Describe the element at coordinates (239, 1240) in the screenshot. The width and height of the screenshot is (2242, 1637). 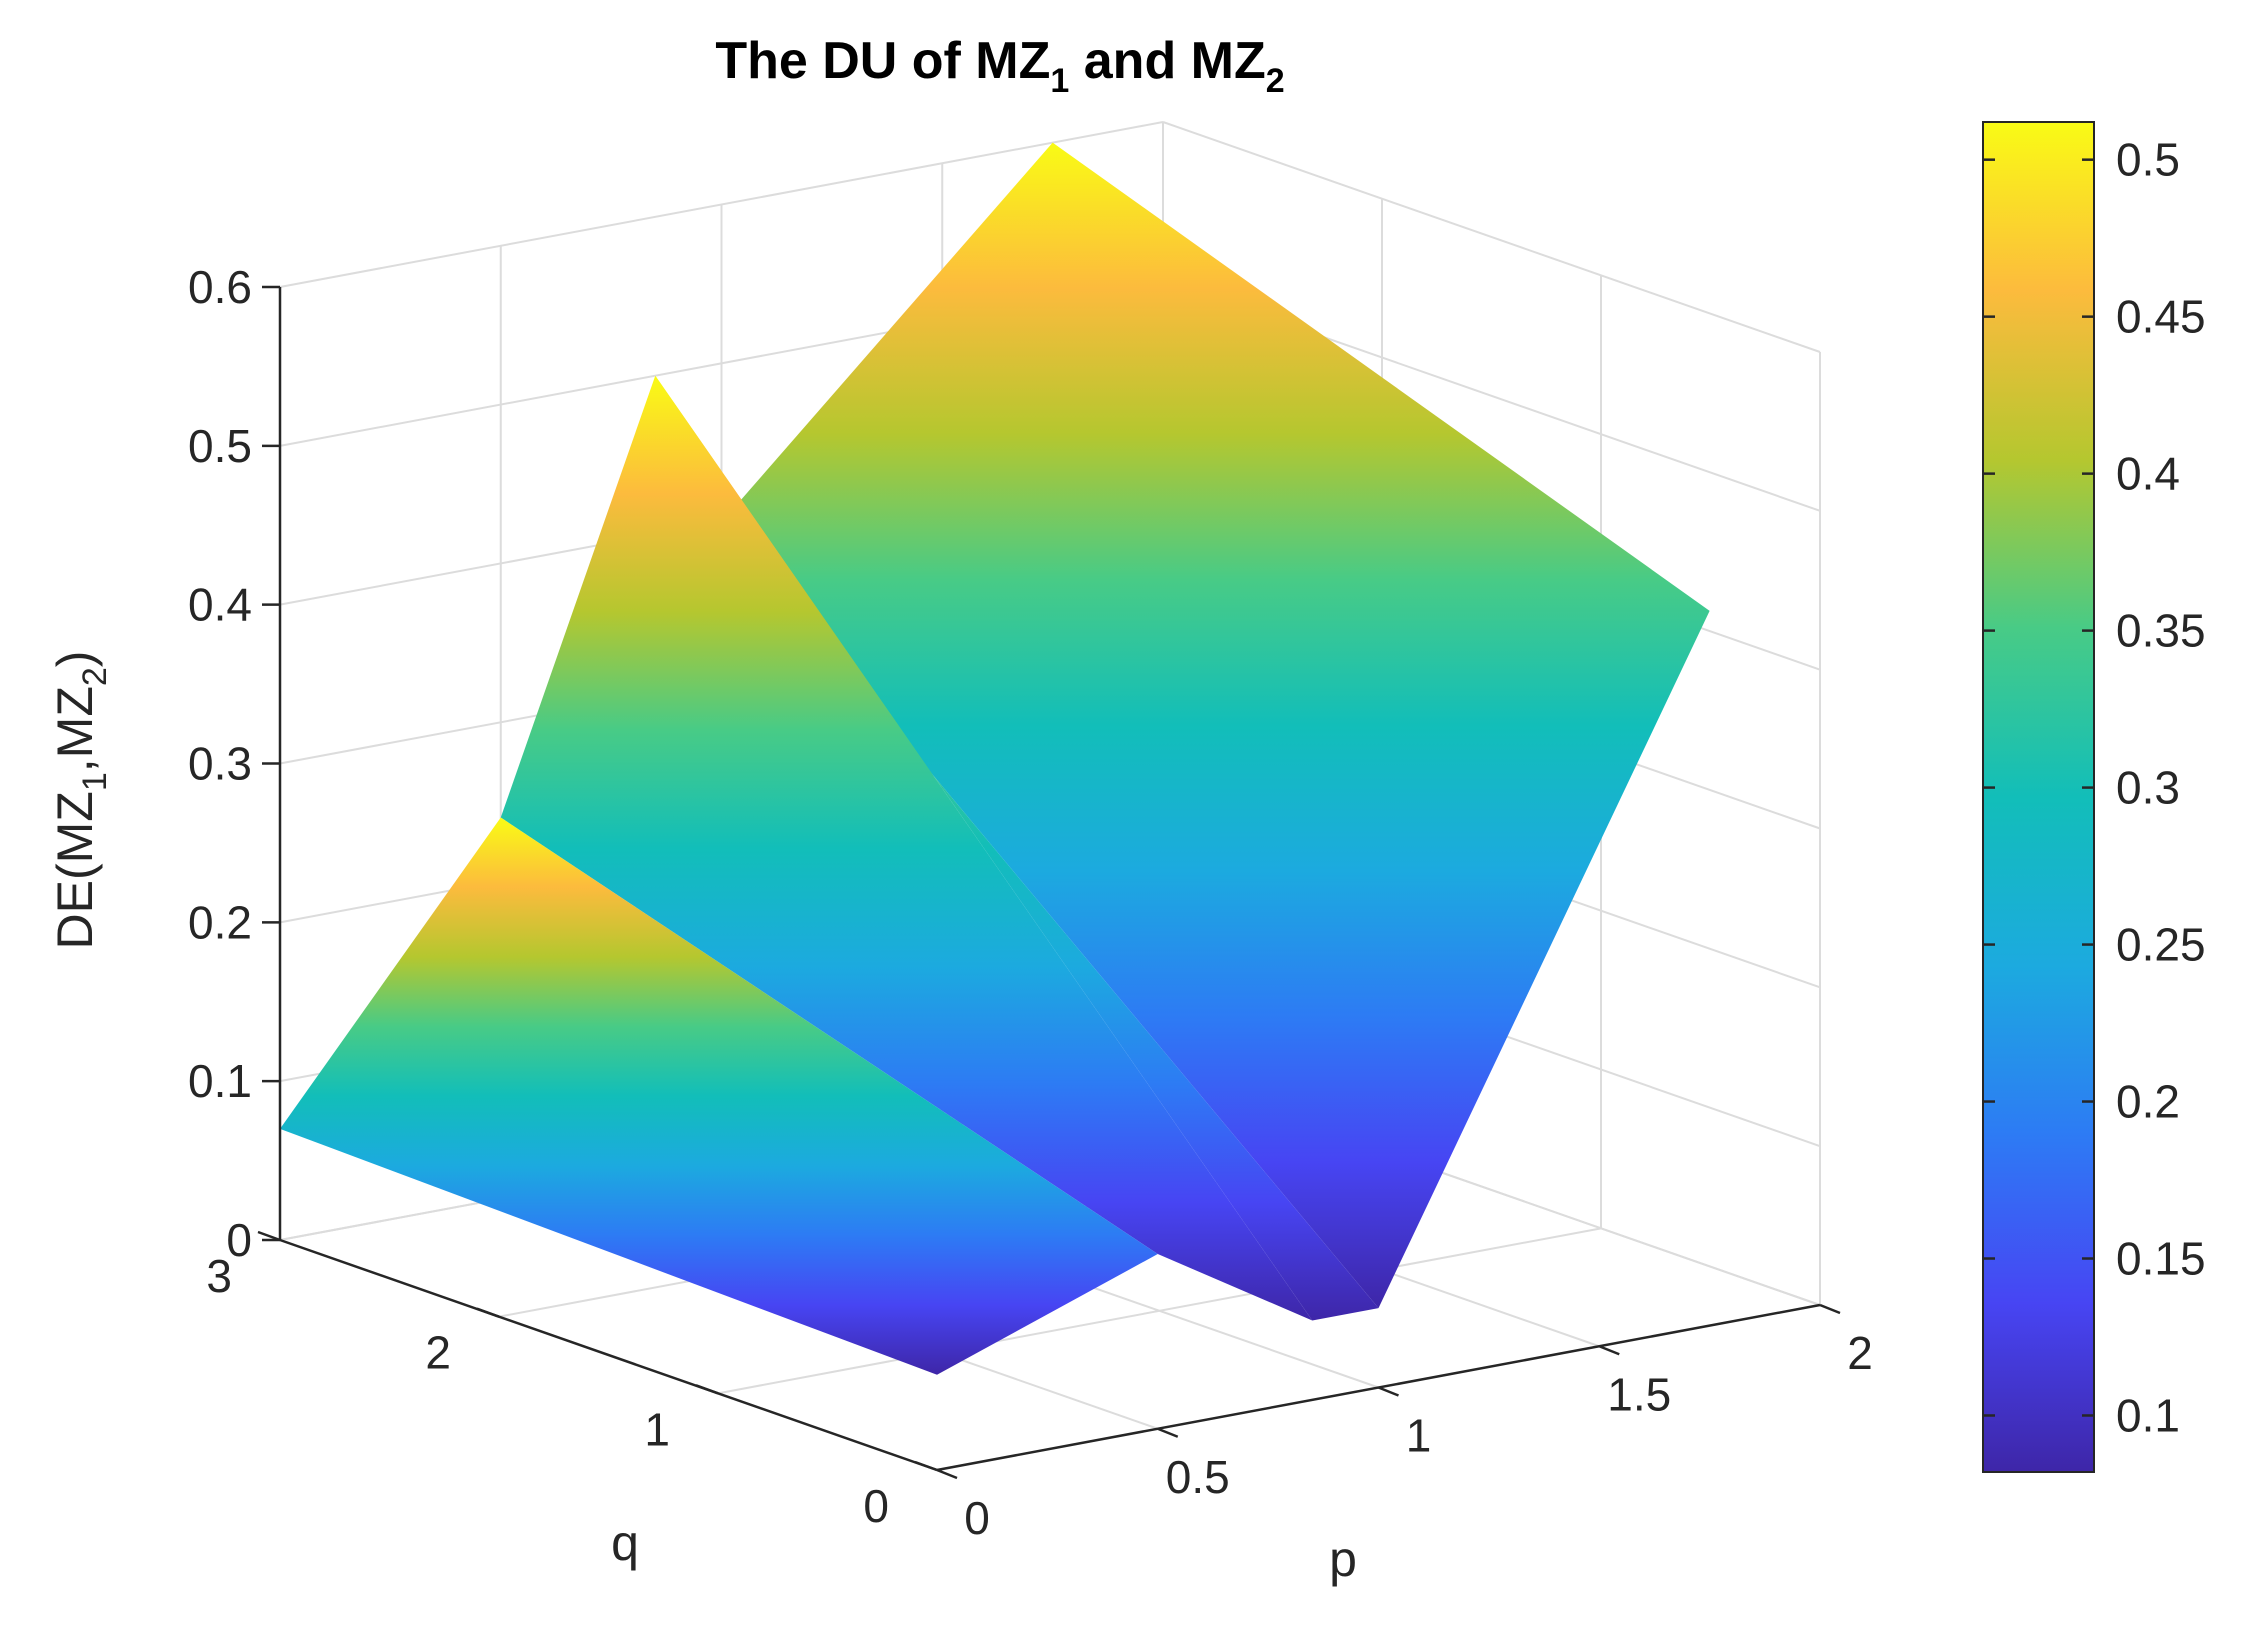
I see `z-tick-label: 0` at that location.